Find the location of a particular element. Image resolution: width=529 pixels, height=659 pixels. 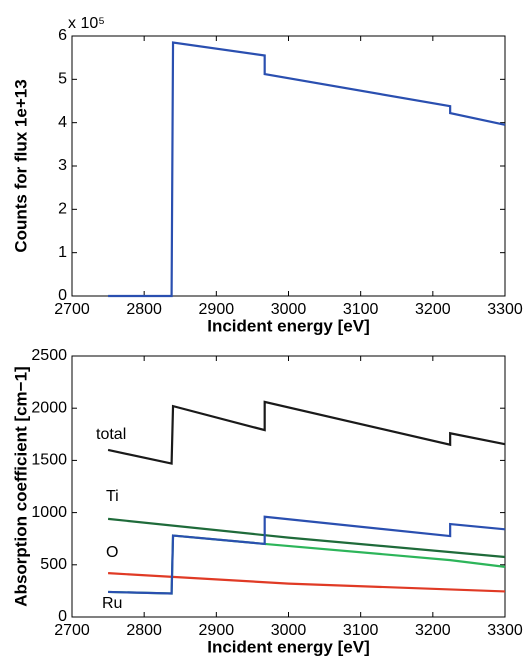

y-tick-label: 500 is located at coordinates (53, 564).